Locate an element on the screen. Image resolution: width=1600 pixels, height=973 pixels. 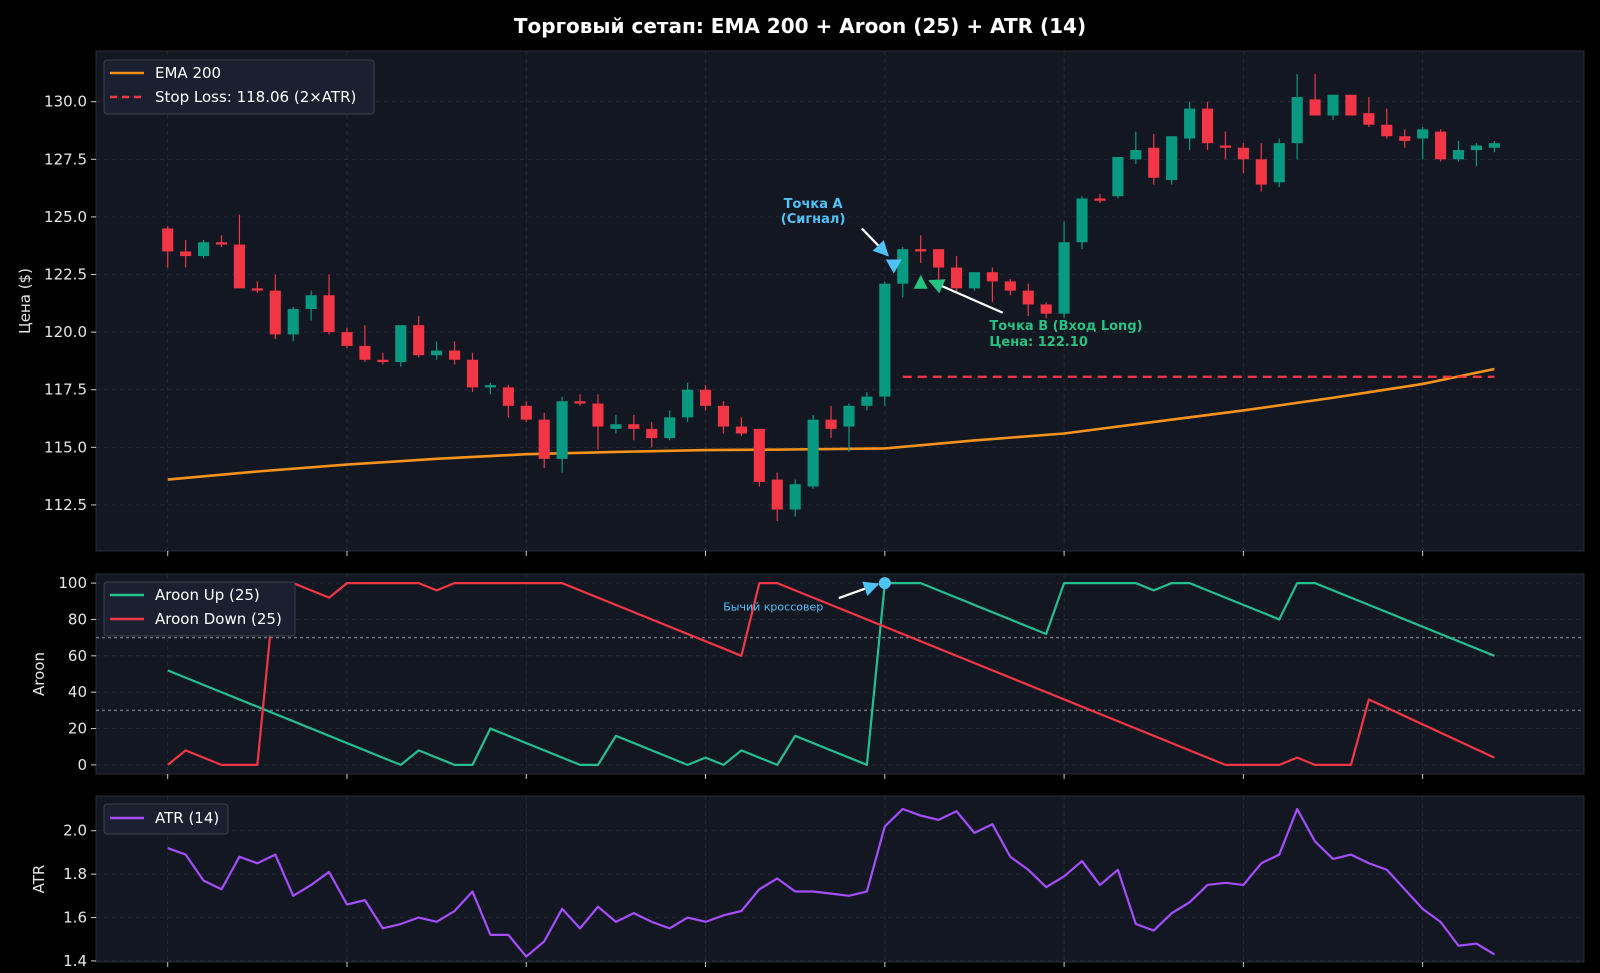
atr-legend: ATR (14) is located at coordinates (166, 819).